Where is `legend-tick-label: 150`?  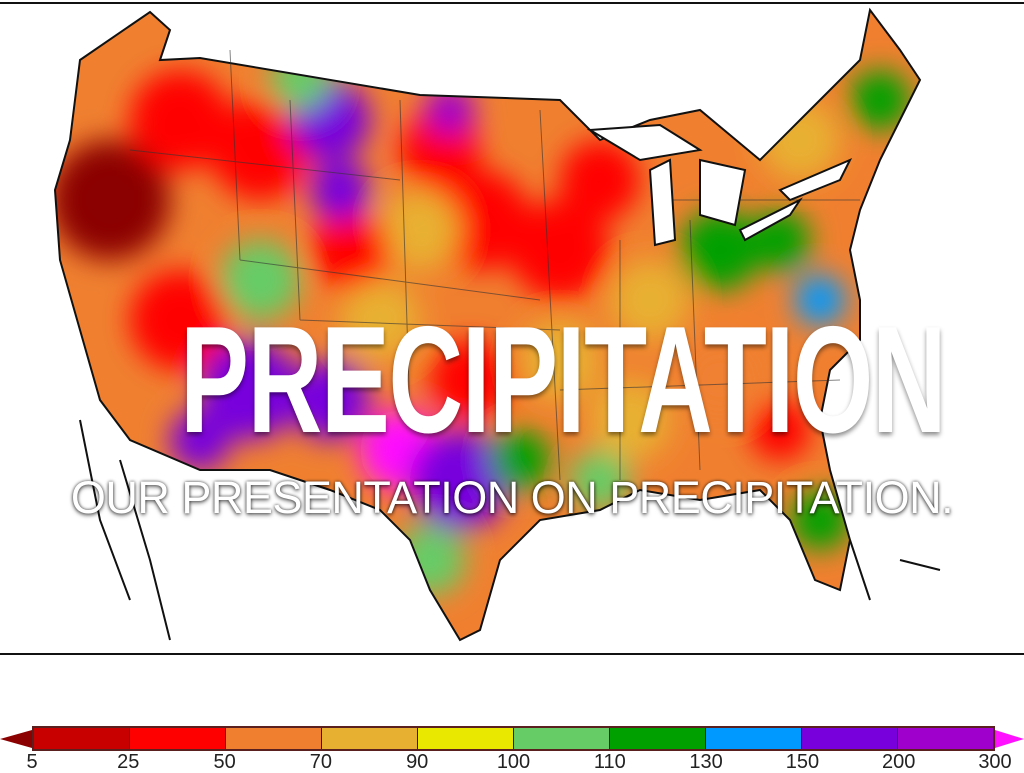
legend-tick-label: 150 is located at coordinates (802, 762).